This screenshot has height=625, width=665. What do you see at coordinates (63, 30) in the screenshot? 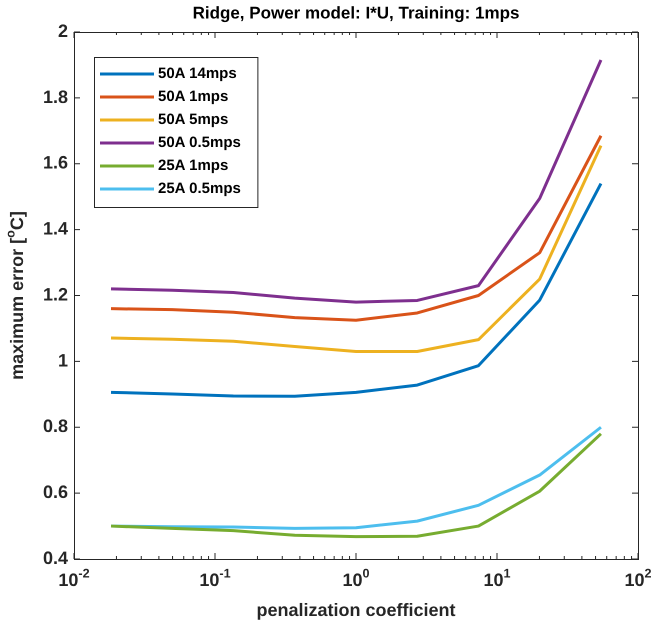
I see `y-tick-label: 2` at bounding box center [63, 30].